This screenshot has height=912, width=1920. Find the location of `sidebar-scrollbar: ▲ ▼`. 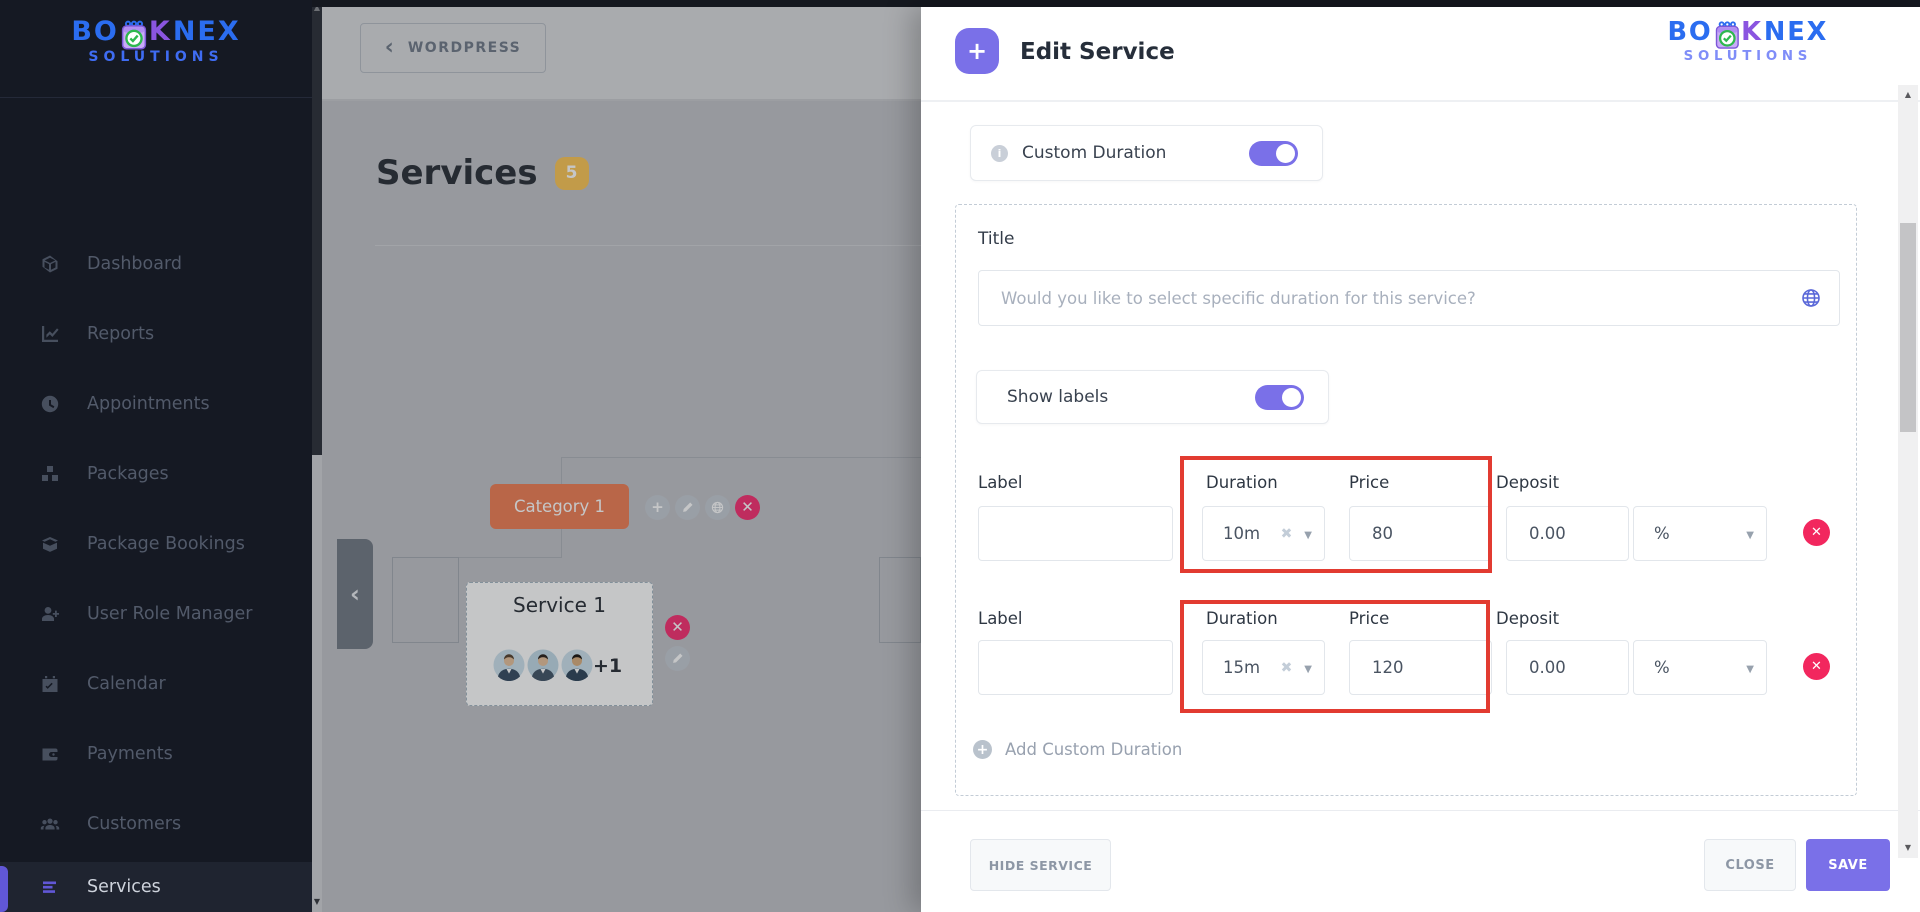

sidebar-scrollbar: ▲ ▼ is located at coordinates (317, 456).